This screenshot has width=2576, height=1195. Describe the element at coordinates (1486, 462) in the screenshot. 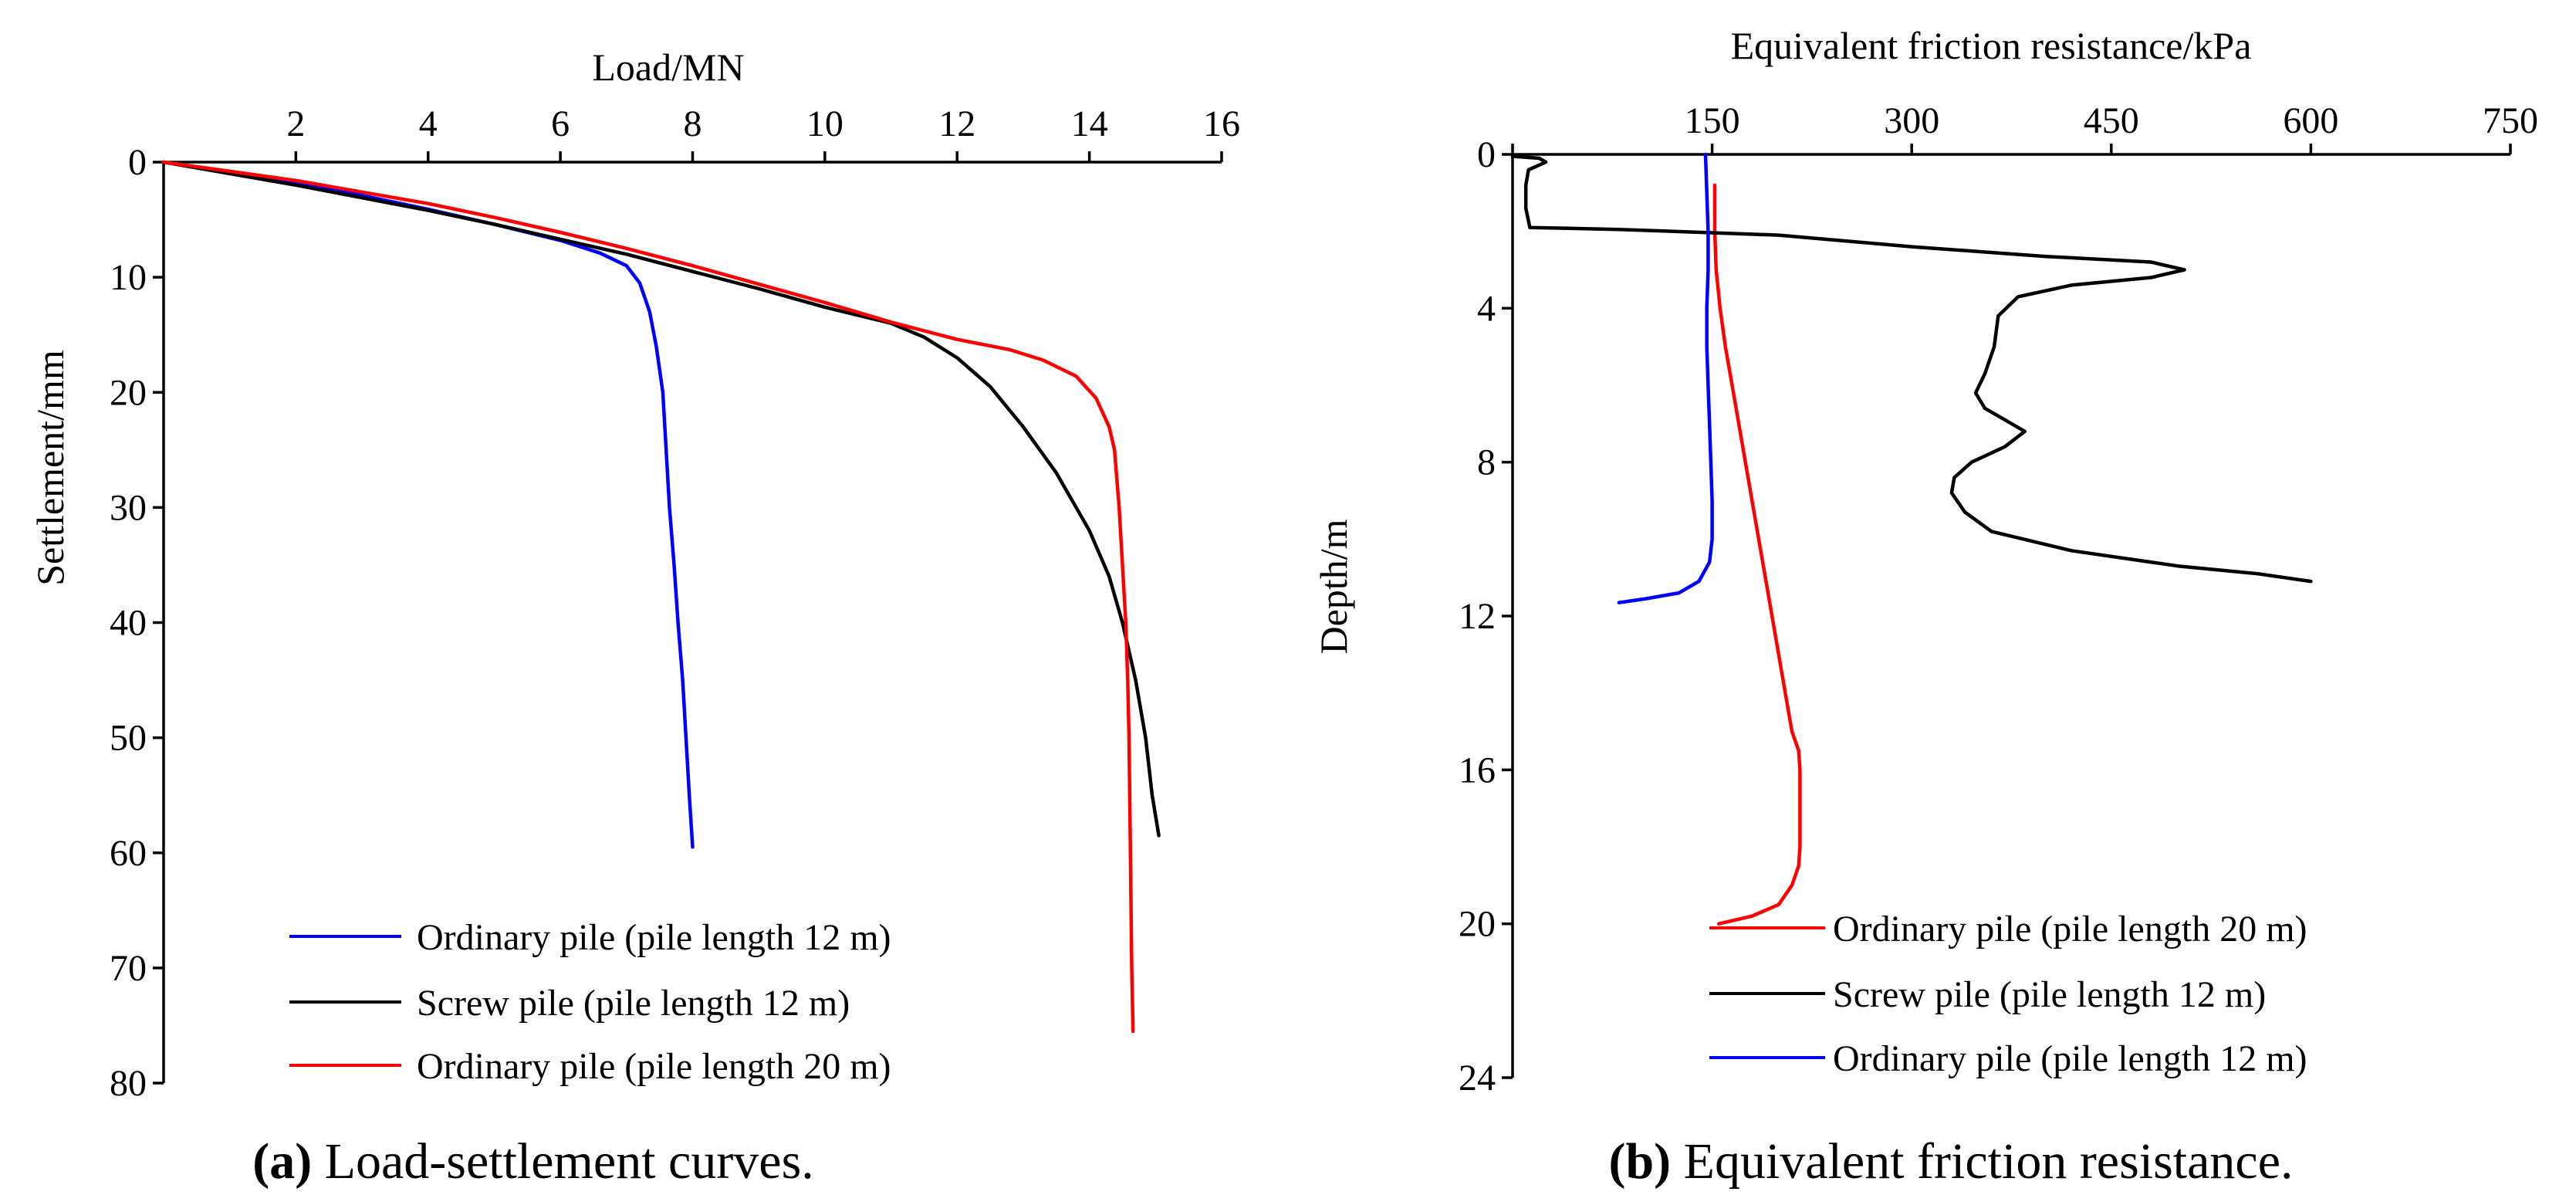

I see `chart-b-y-tick-label-2: 8` at that location.